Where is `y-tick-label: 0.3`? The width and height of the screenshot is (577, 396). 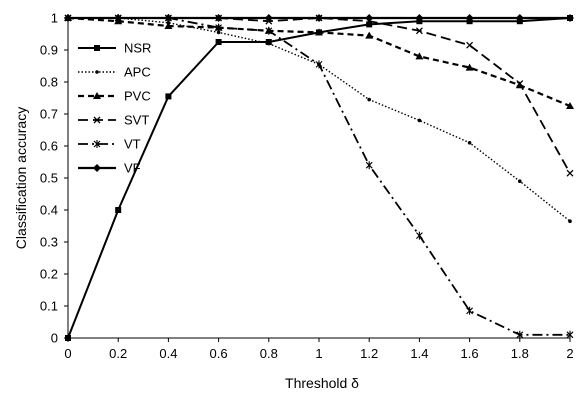 y-tick-label: 0.3 is located at coordinates (49, 242).